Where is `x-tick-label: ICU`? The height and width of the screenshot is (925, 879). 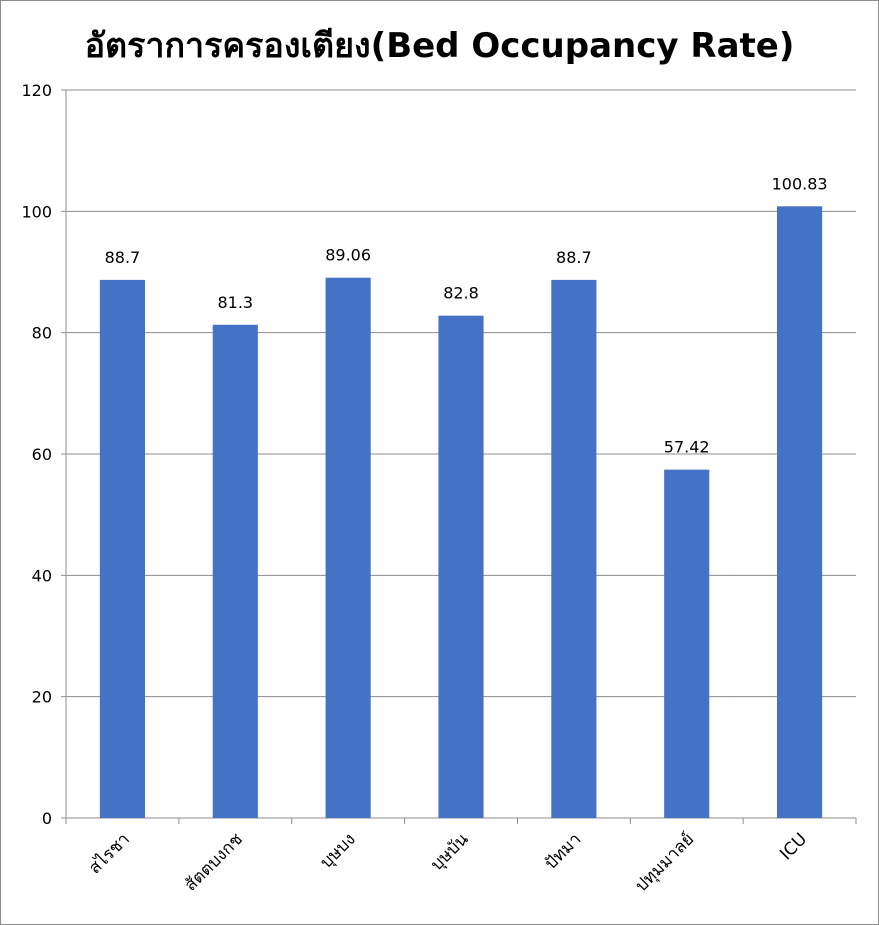 x-tick-label: ICU is located at coordinates (793, 846).